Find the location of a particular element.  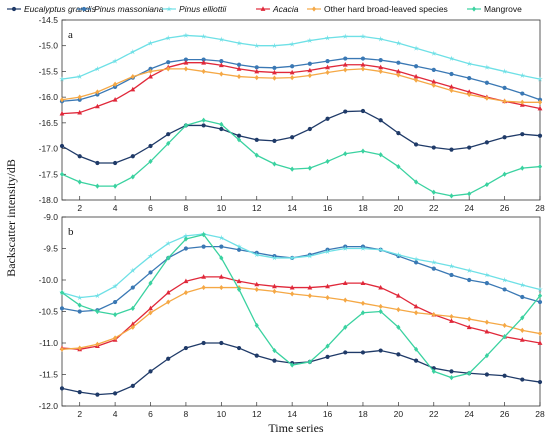

legend-item-6: Mangrove is located at coordinates (494, 9).